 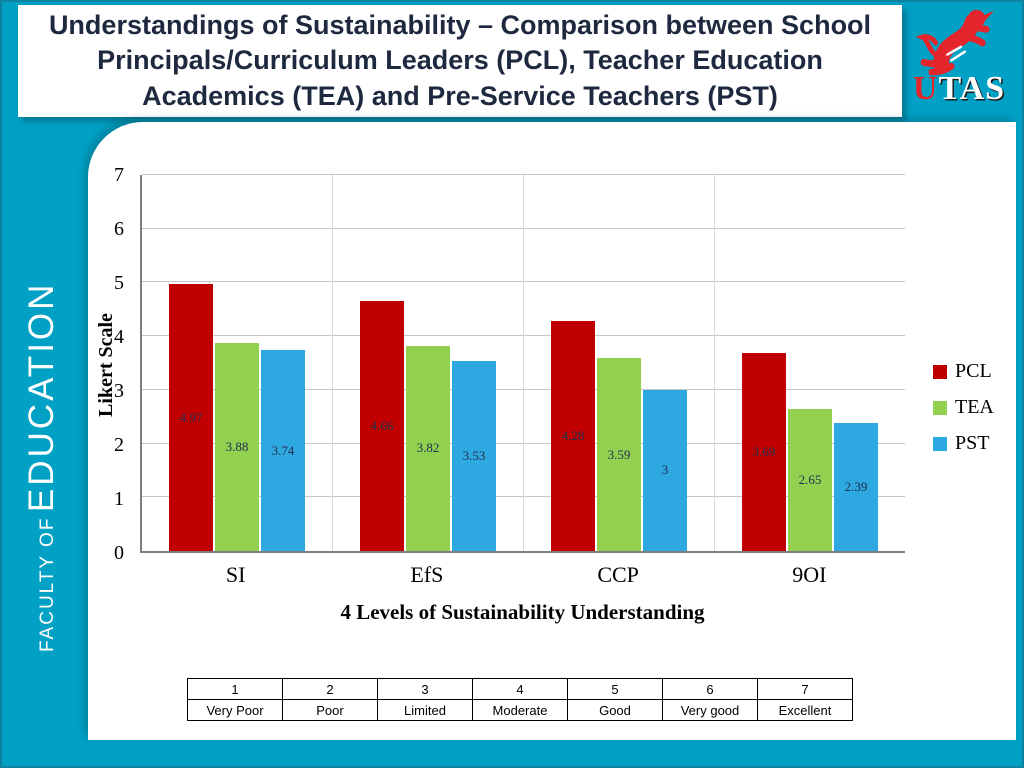 I want to click on bar-pcl-9OI: 3.69, so click(x=764, y=451).